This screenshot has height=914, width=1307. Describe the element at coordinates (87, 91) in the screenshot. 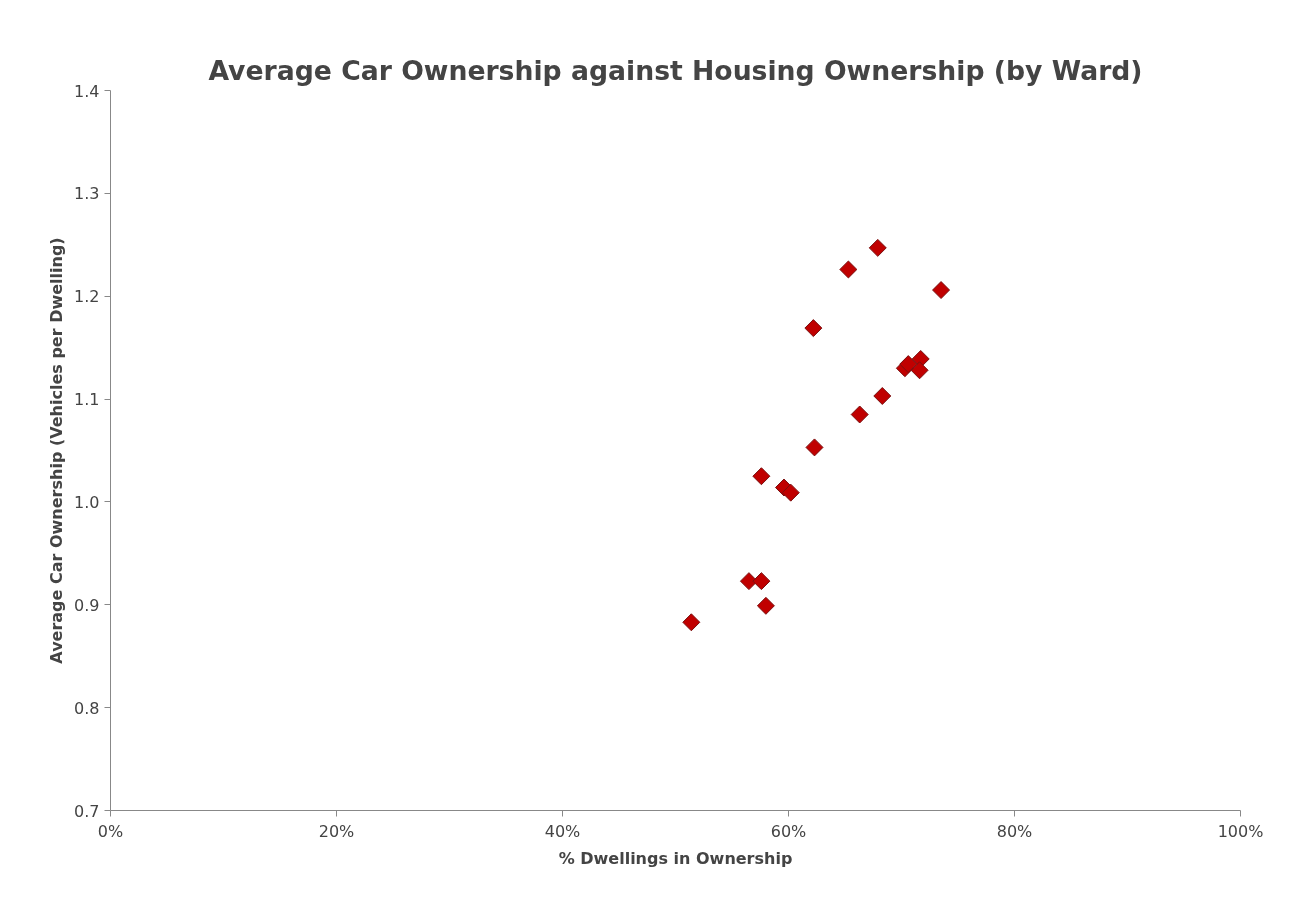

I see `y-tick-label: 1.4` at that location.